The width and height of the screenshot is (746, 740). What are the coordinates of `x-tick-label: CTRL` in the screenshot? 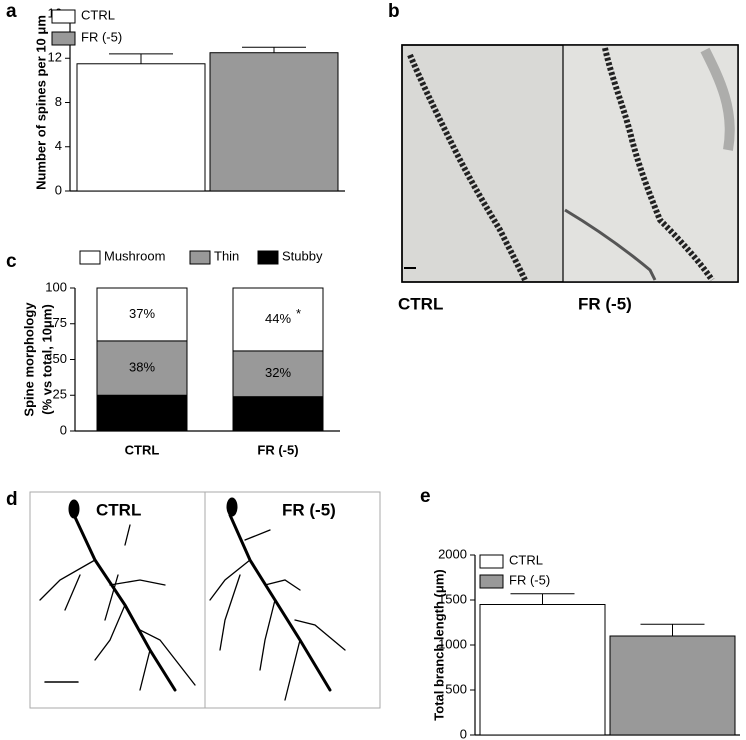 It's located at (142, 449).